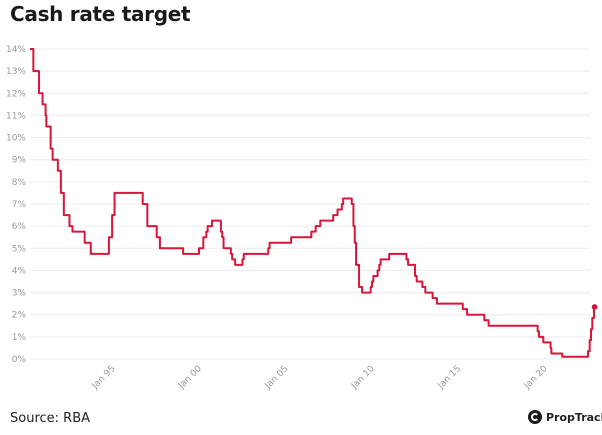  I want to click on source-note: Source: RBA, so click(50, 418).